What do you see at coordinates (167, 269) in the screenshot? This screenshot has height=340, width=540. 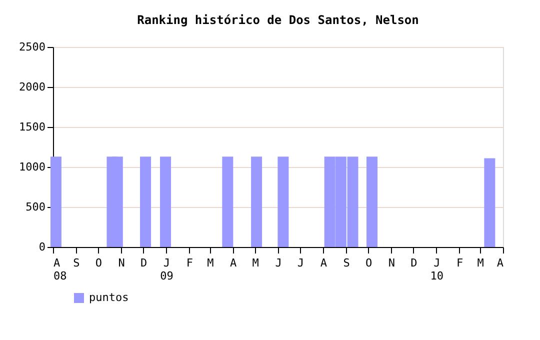 I see `x-tick-label: J 09` at bounding box center [167, 269].